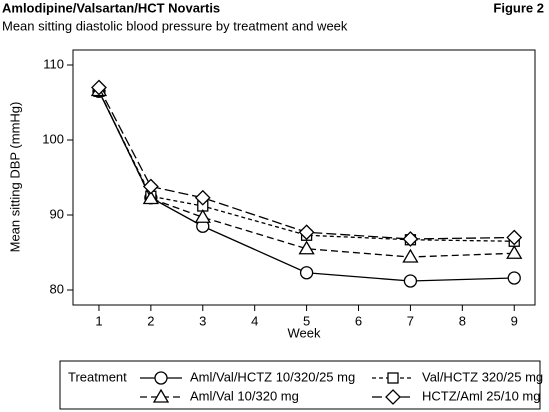  Describe the element at coordinates (304, 332) in the screenshot. I see `x-axis-label: Week` at that location.